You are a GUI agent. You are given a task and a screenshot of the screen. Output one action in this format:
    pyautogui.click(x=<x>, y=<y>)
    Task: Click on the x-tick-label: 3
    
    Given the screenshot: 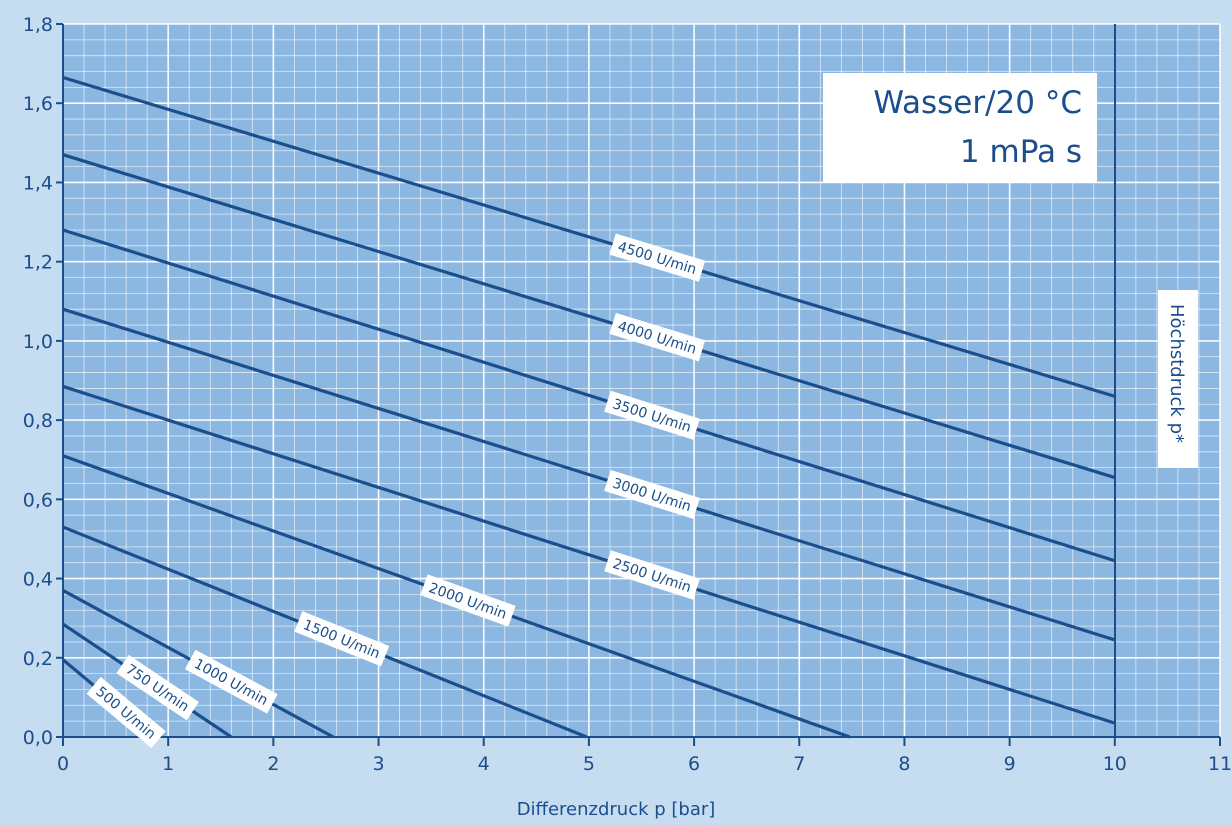 What is the action you would take?
    pyautogui.click(x=378, y=764)
    